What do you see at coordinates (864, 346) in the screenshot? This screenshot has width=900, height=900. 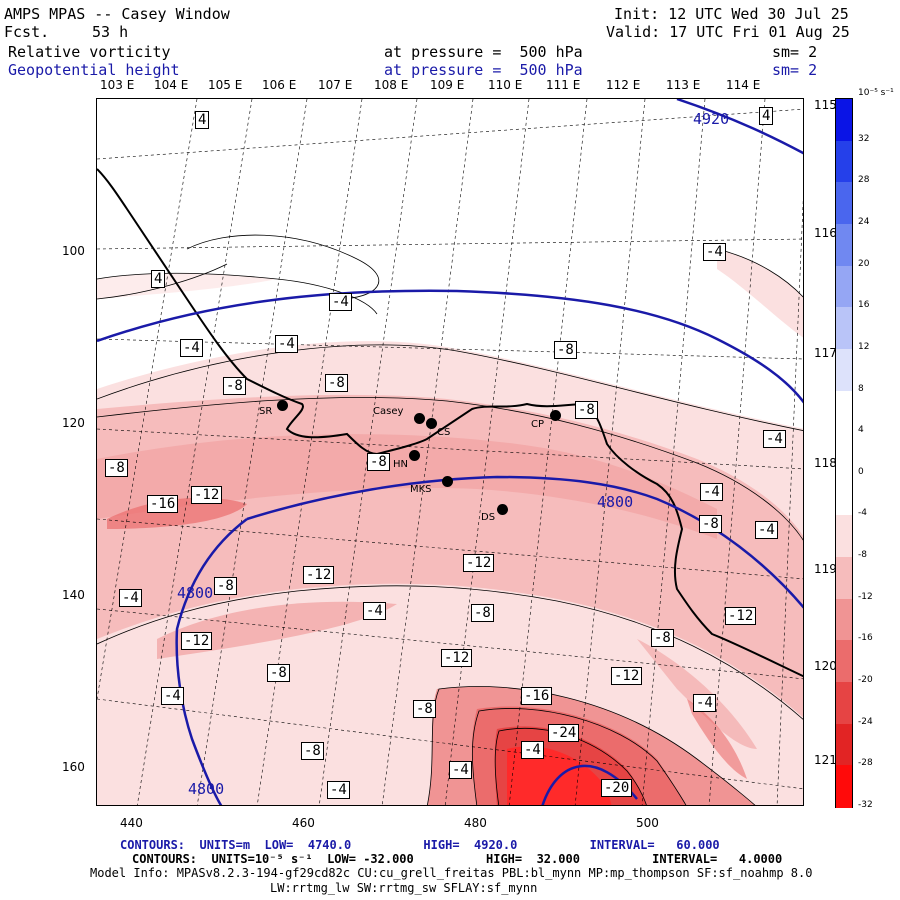 I see `colorbar-label: 12` at bounding box center [864, 346].